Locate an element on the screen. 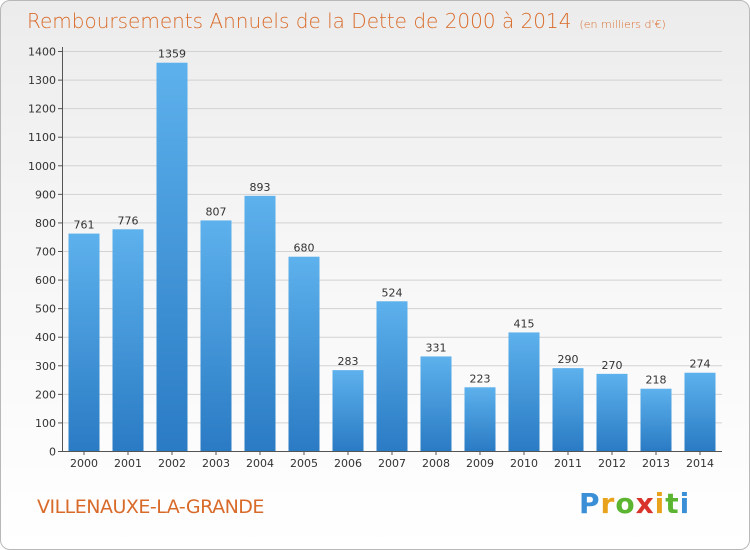 The height and width of the screenshot is (550, 750). data-label: 270 is located at coordinates (612, 365).